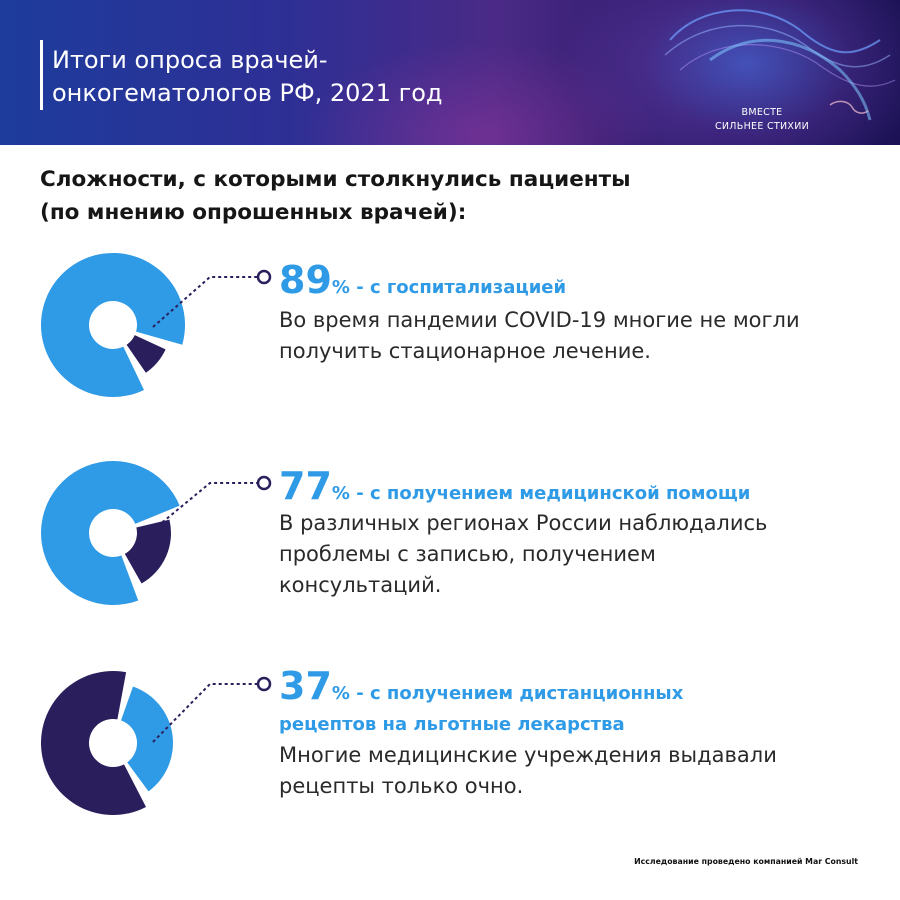  I want to click on stat-headline: 89% - с госпитализацией, so click(579, 281).